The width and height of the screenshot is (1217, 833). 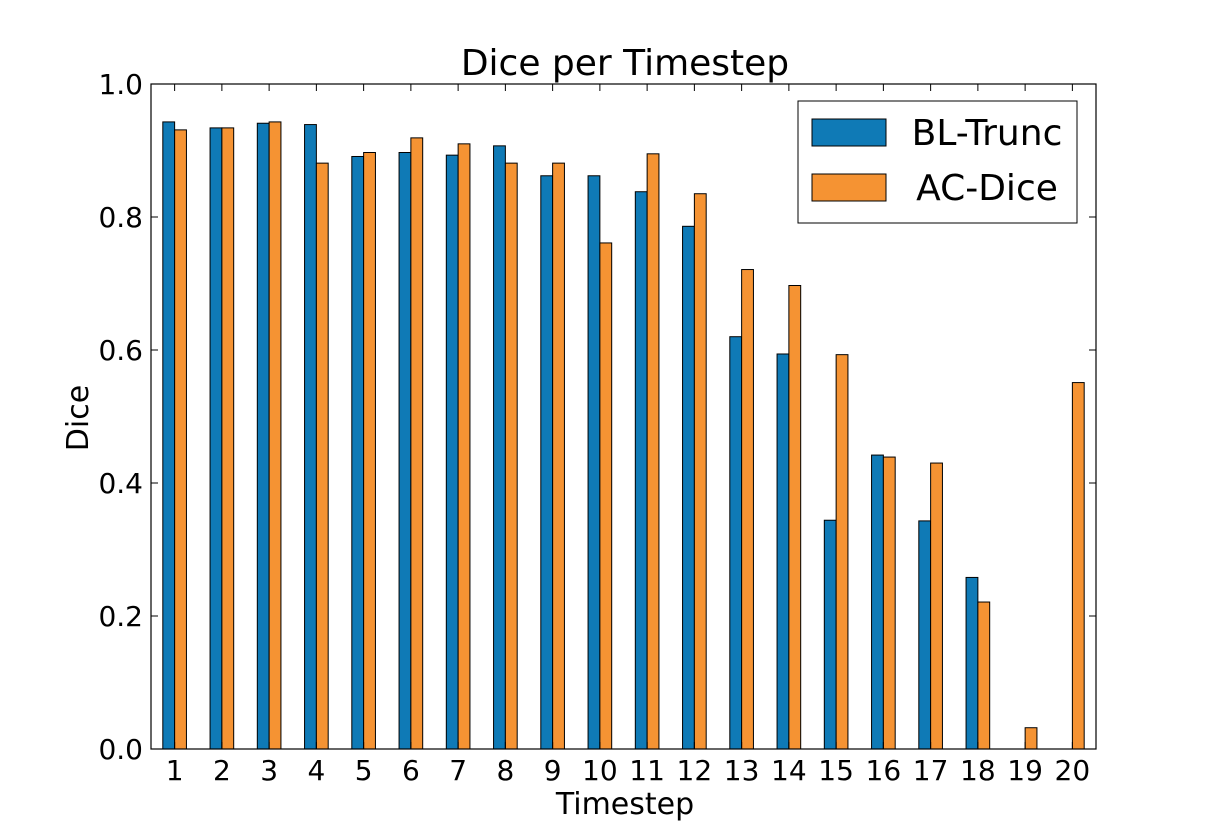 What do you see at coordinates (789, 770) in the screenshot?
I see `x-tick-label: 14` at bounding box center [789, 770].